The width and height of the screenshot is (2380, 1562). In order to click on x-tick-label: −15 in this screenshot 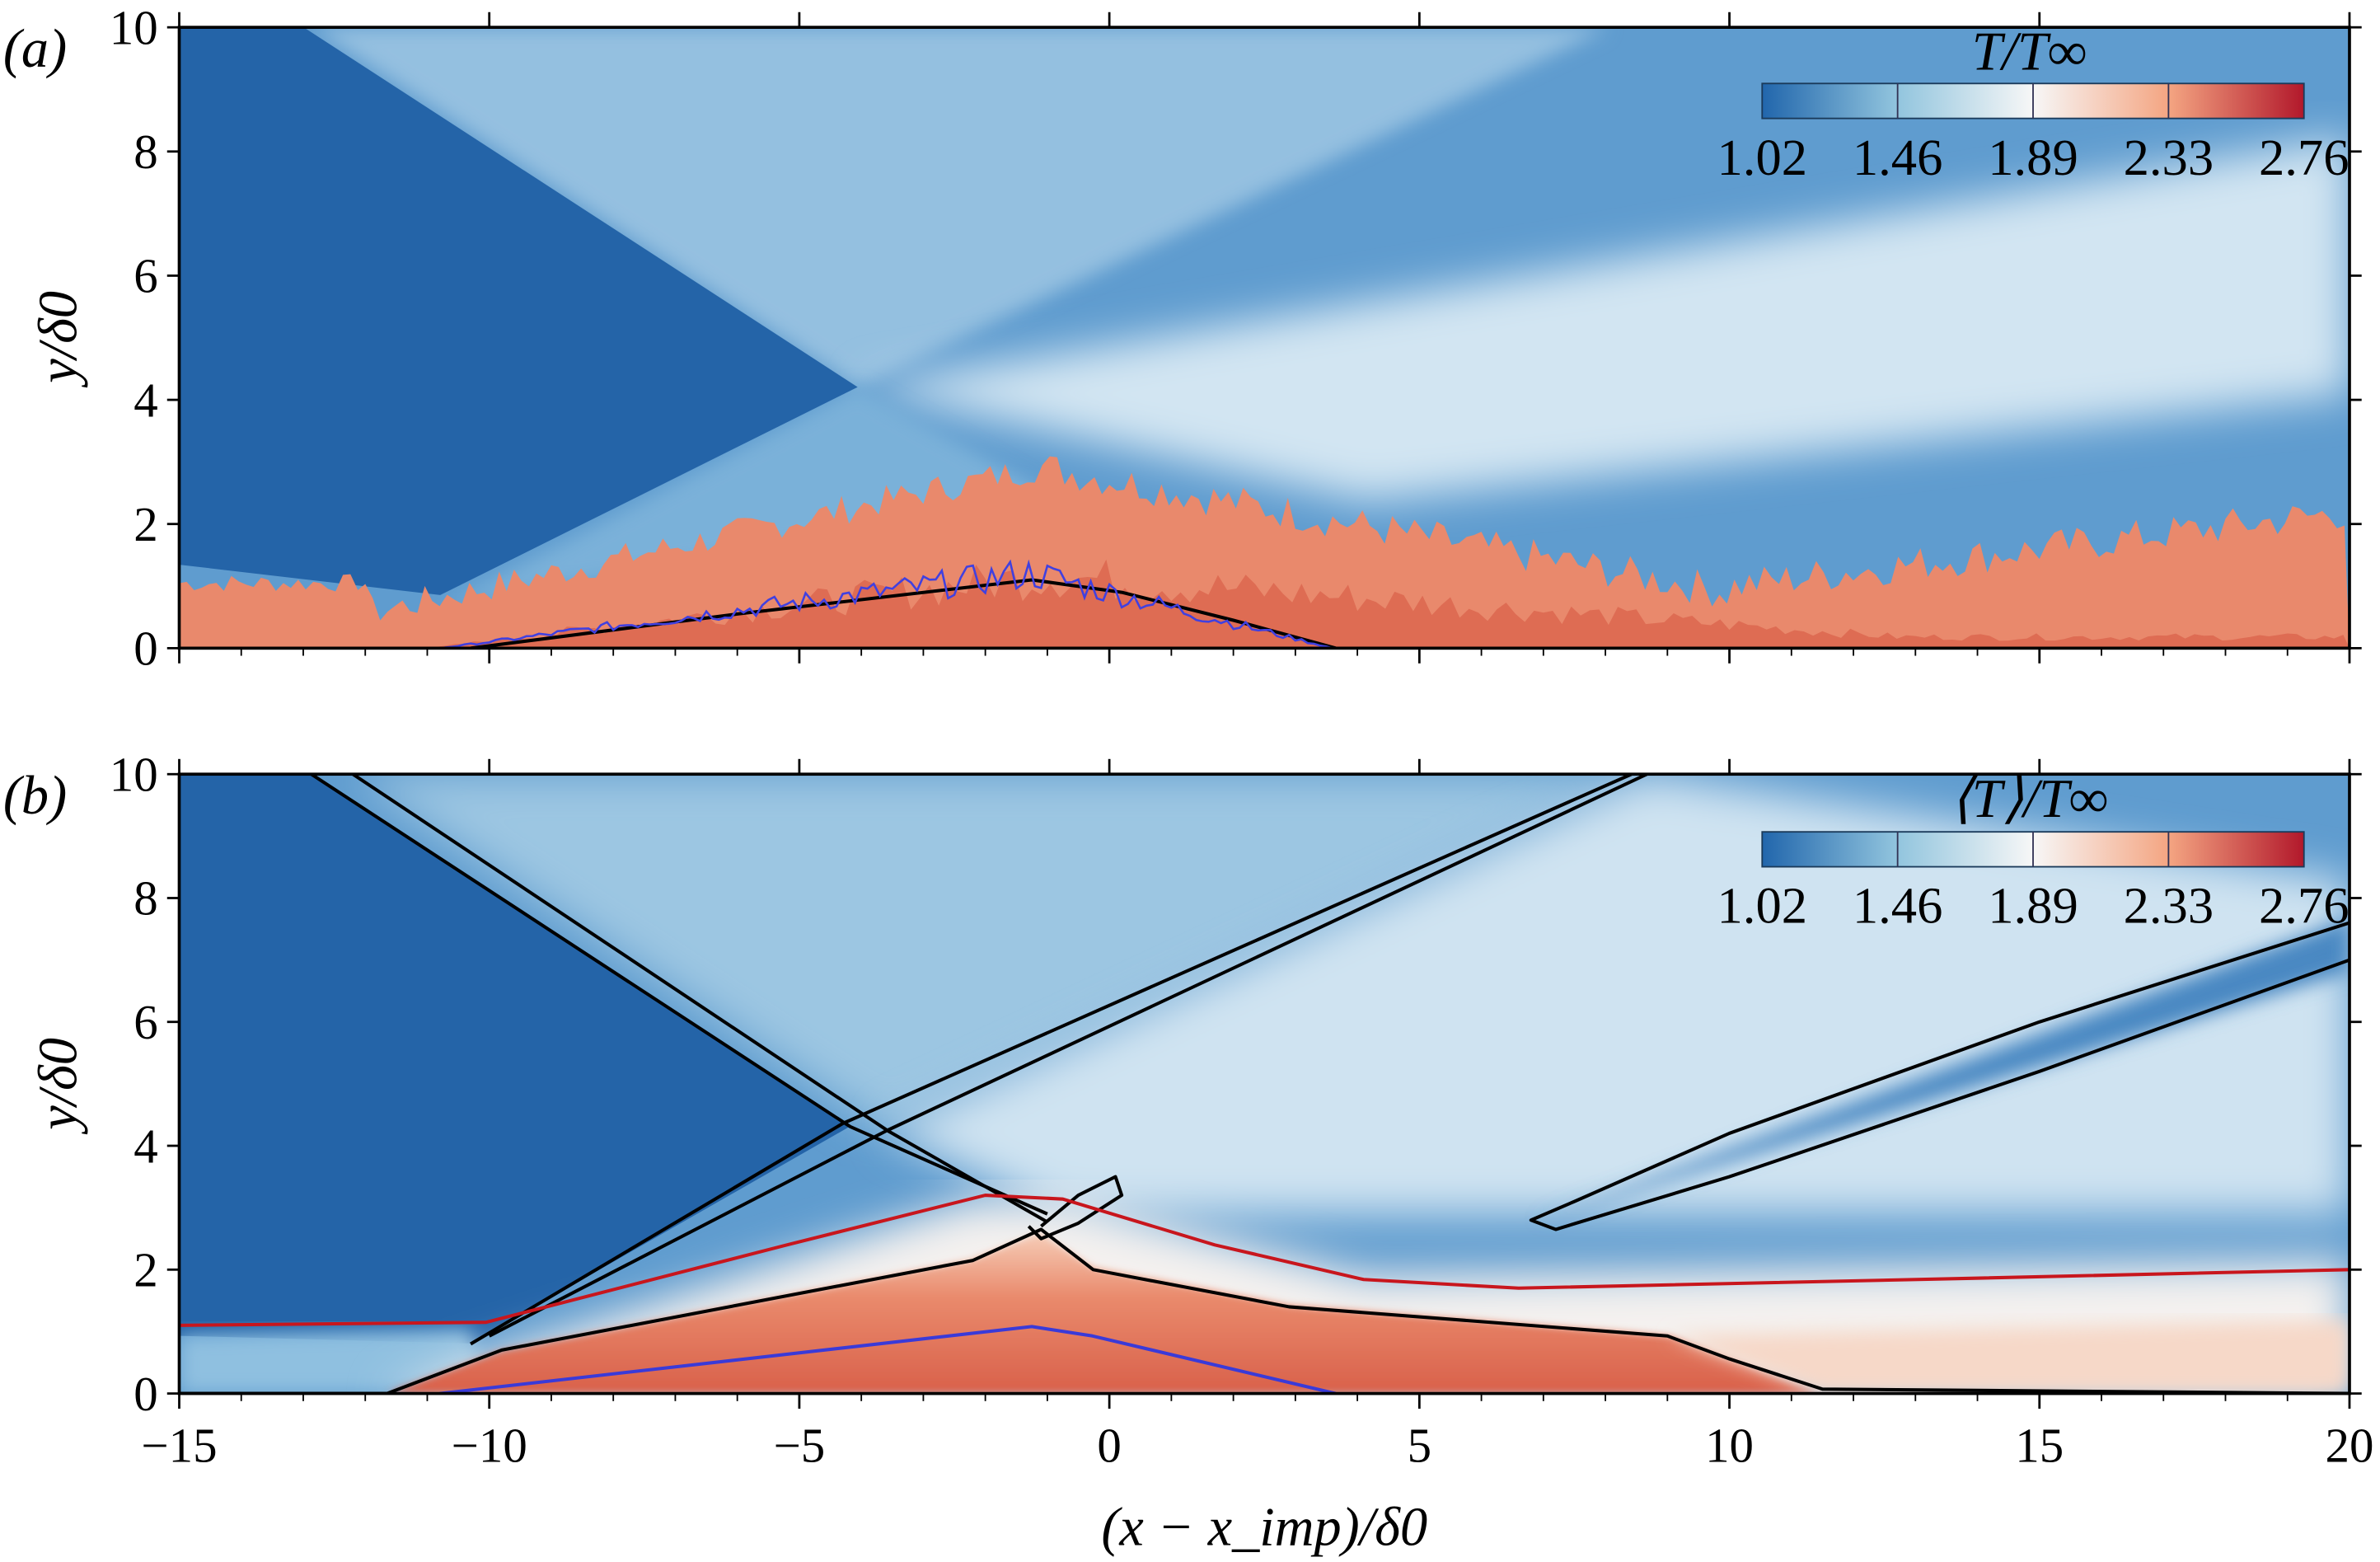, I will do `click(179, 1445)`.